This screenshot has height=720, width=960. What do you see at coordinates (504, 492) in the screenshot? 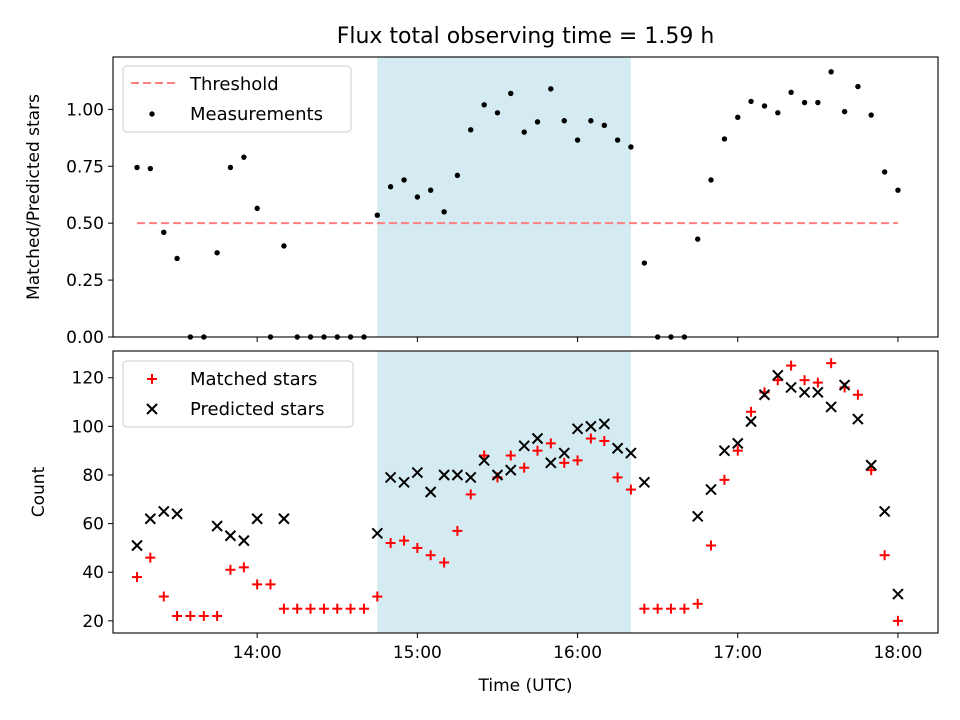
I see `observing-window-shade` at bounding box center [504, 492].